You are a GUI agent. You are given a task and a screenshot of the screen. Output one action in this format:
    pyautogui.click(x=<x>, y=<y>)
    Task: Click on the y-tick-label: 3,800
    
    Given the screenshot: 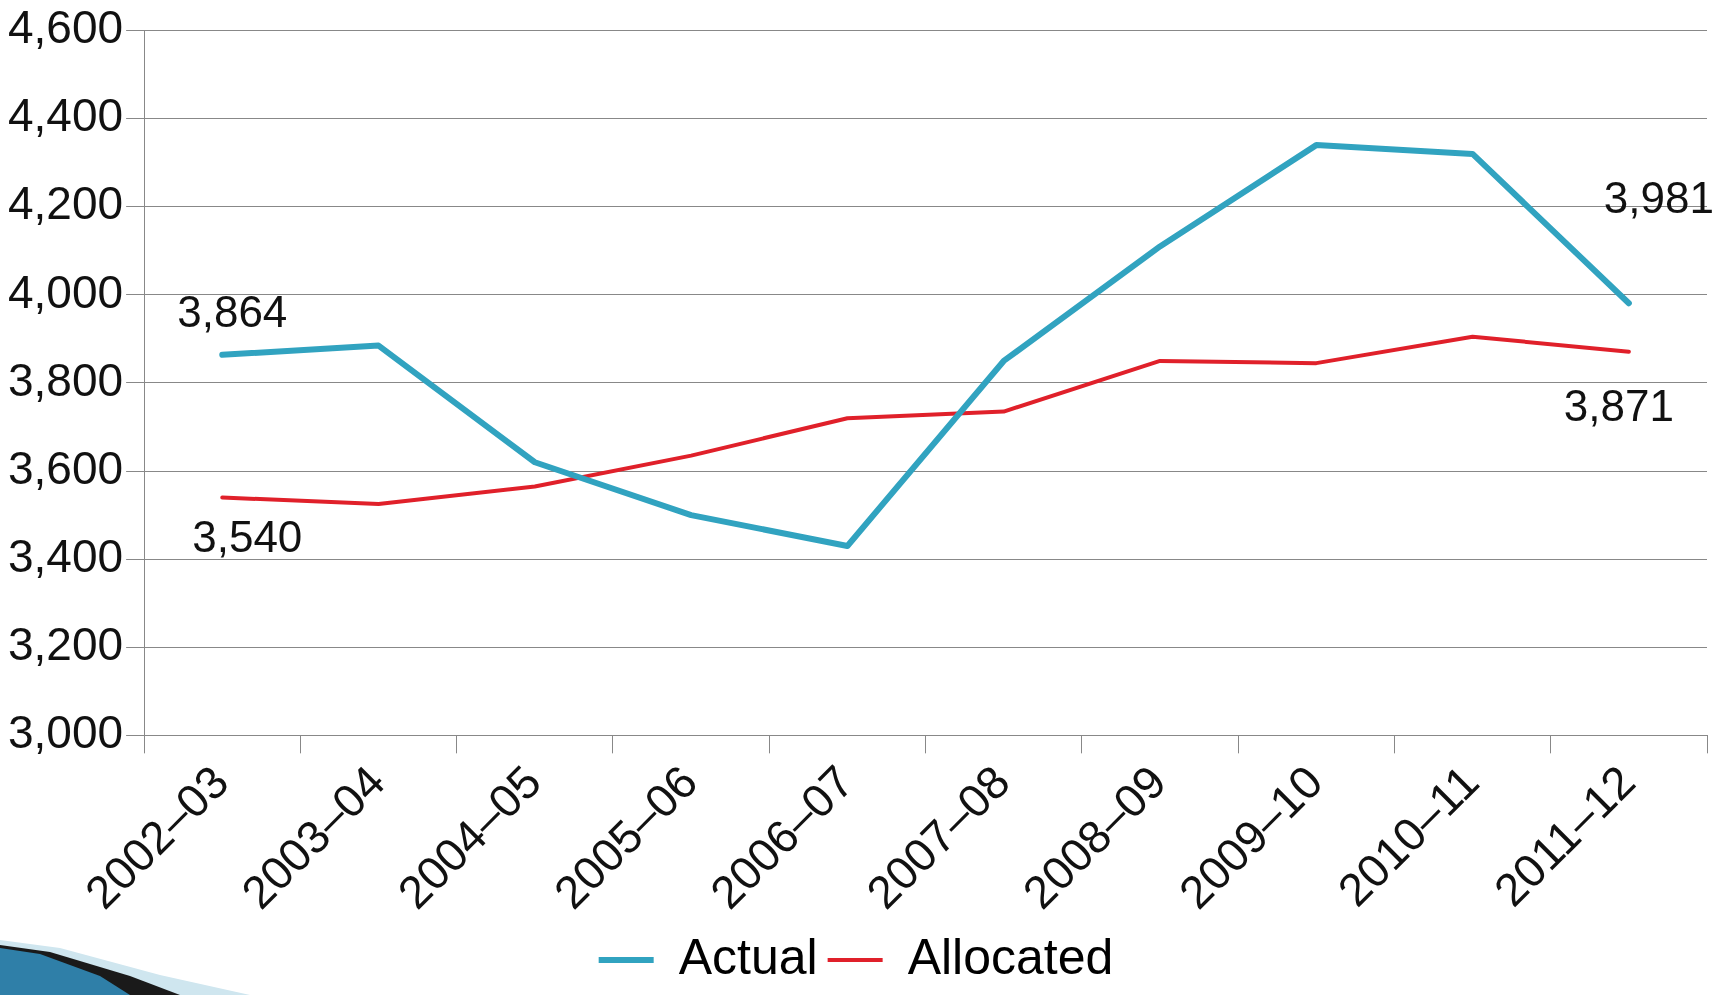 What is the action you would take?
    pyautogui.click(x=65, y=379)
    